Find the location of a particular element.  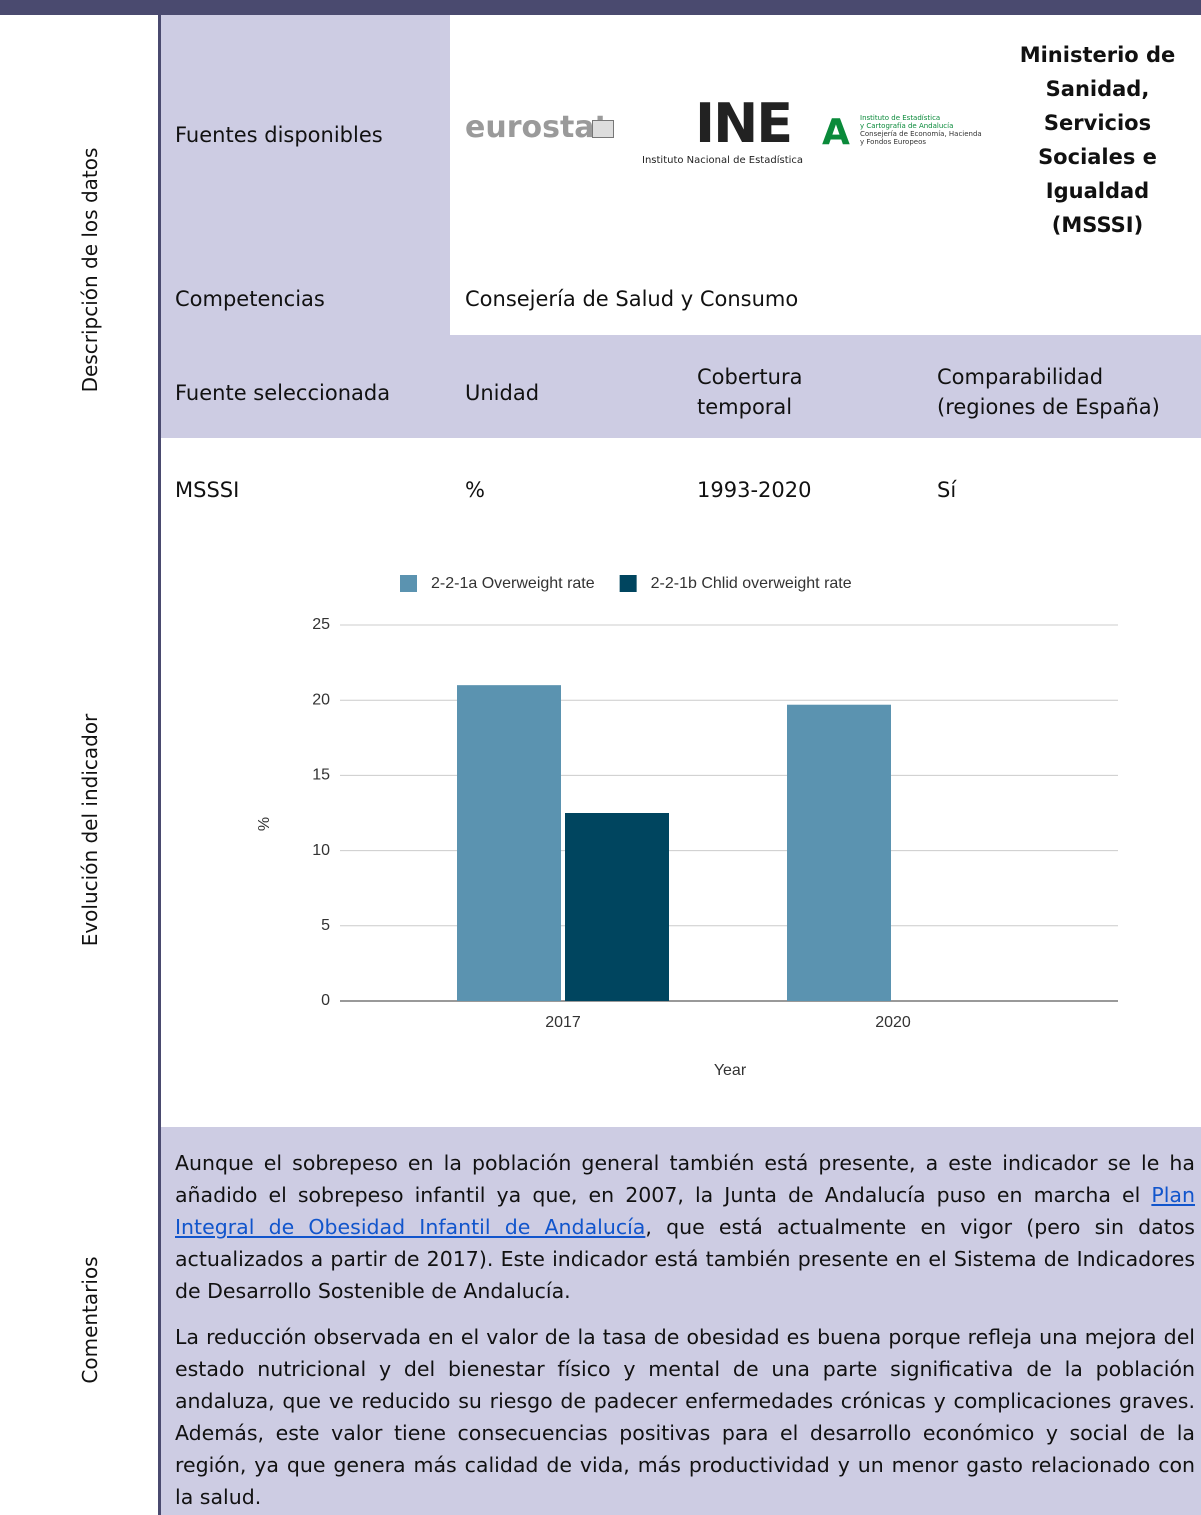

side-rule is located at coordinates (159, 765).